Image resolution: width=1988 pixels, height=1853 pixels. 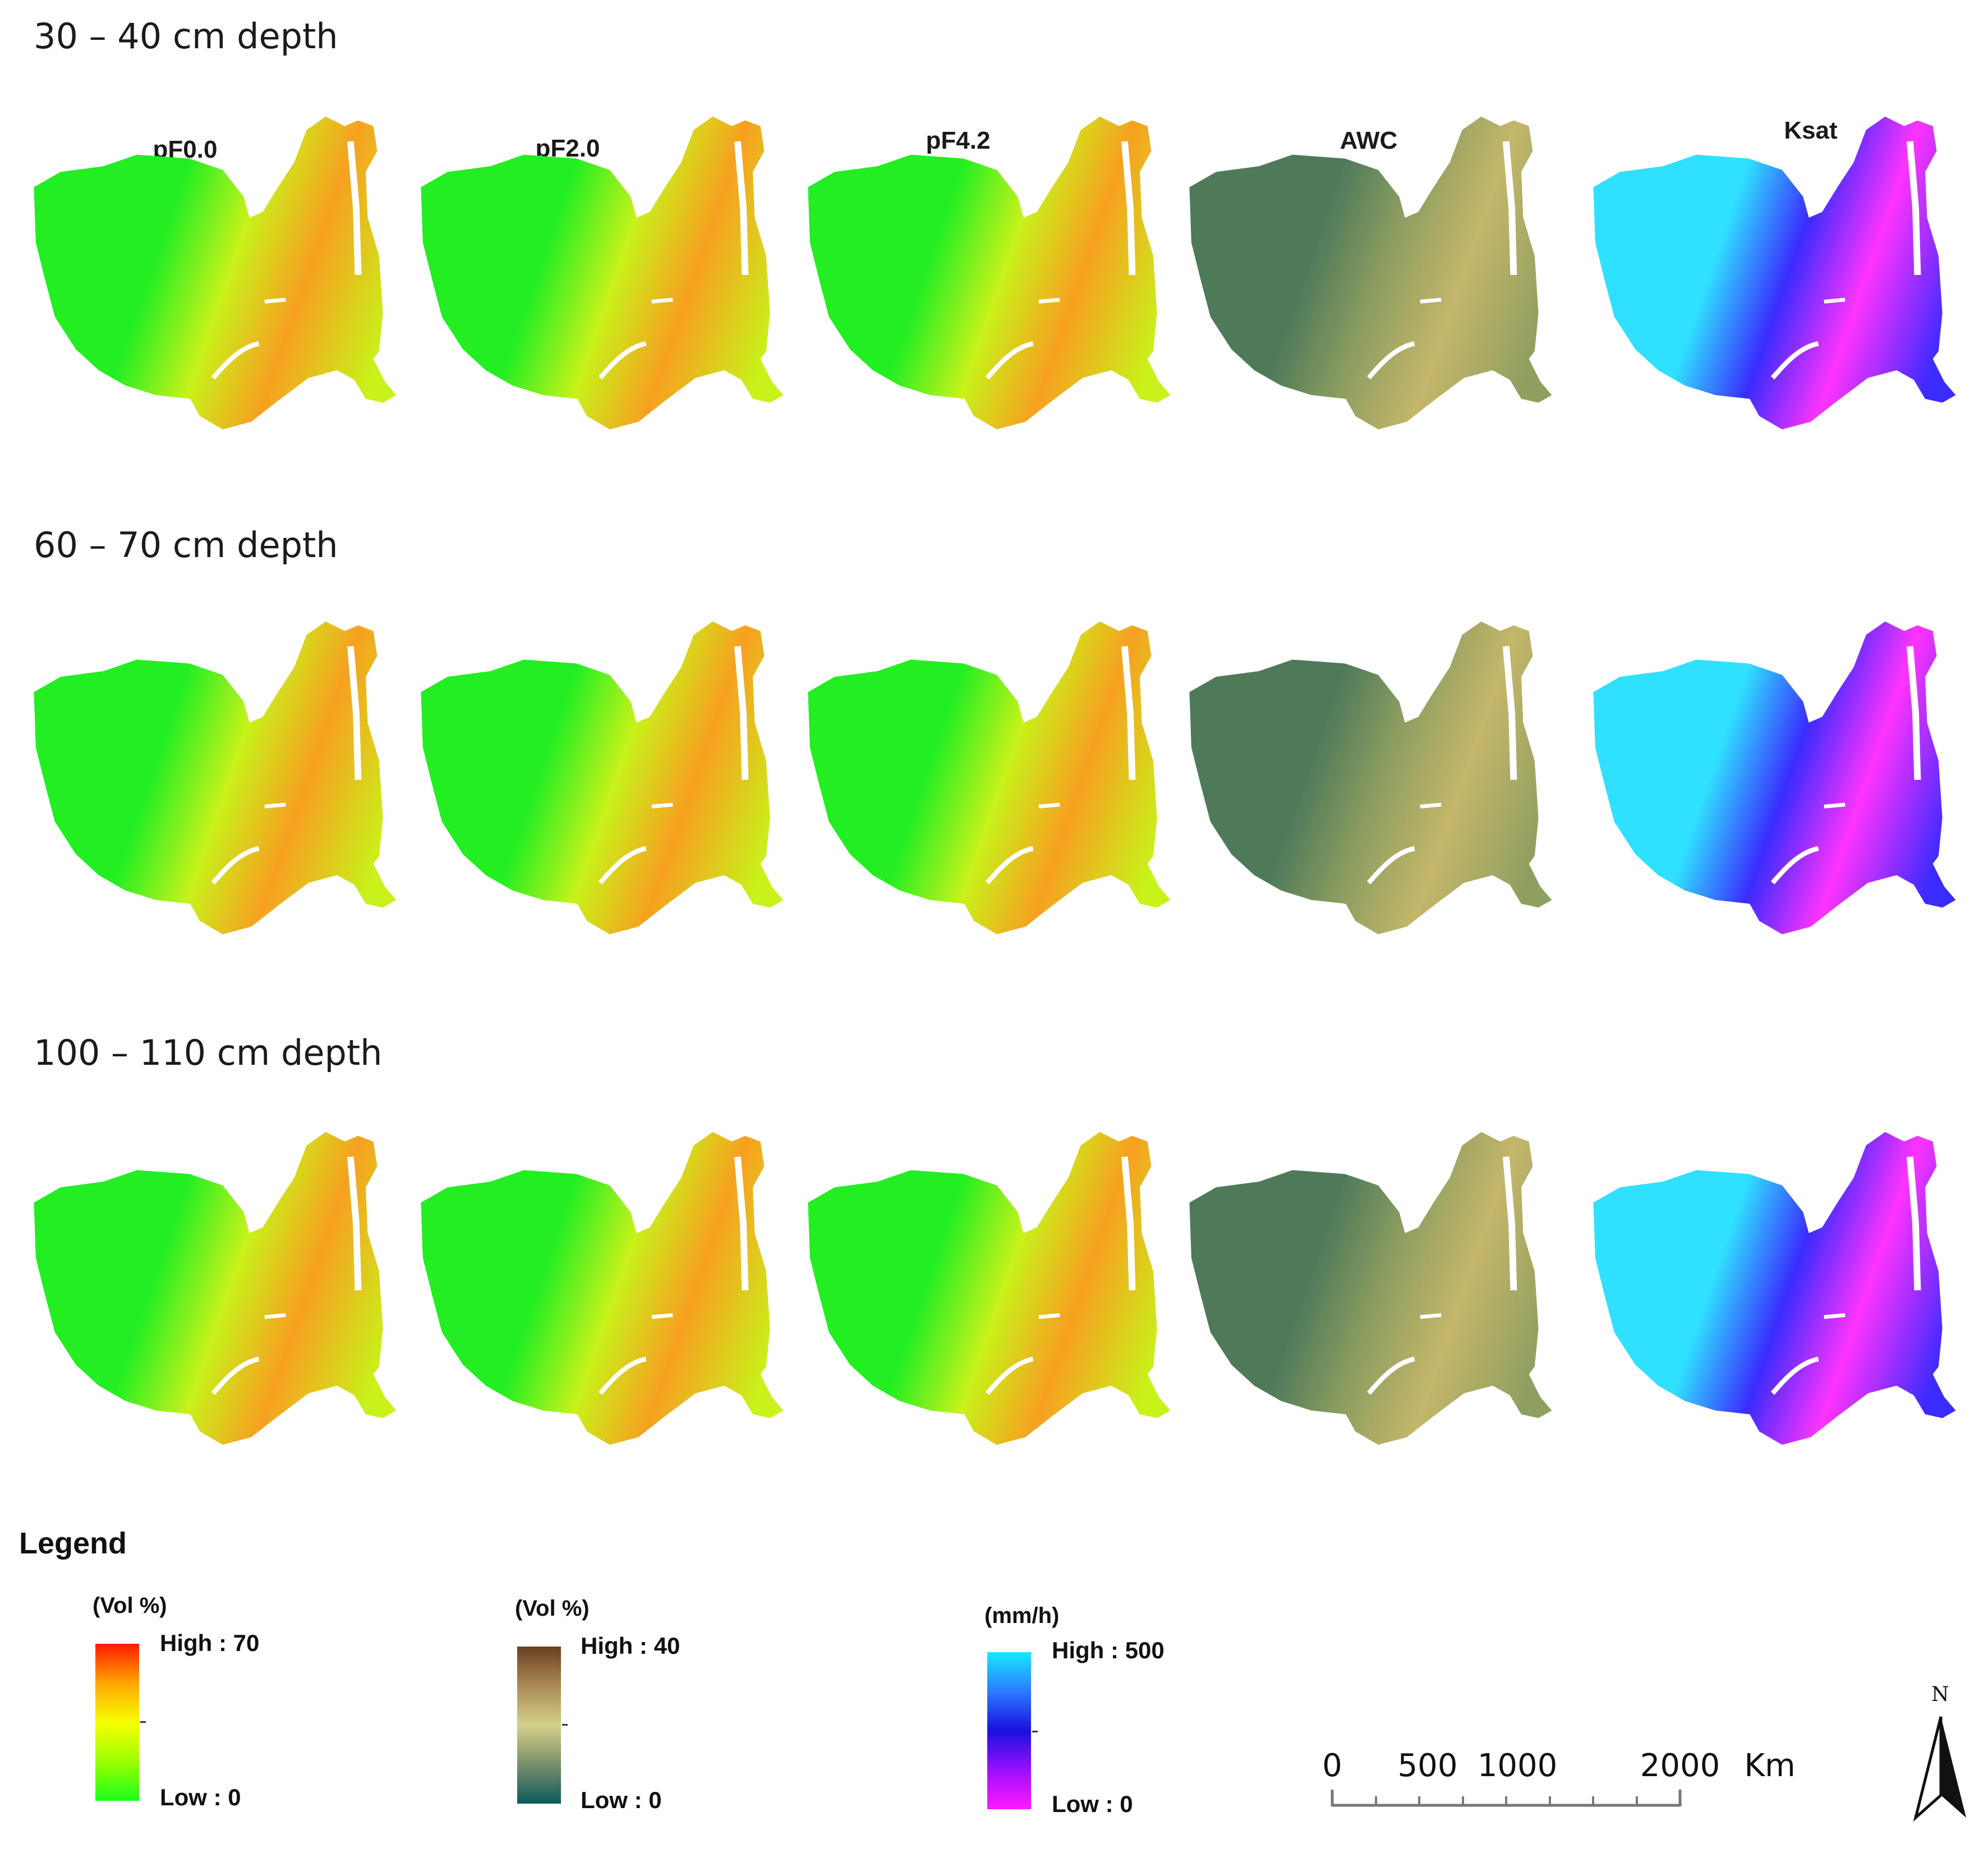 What do you see at coordinates (1680, 1766) in the screenshot?
I see `scale-label-2000: 2000` at bounding box center [1680, 1766].